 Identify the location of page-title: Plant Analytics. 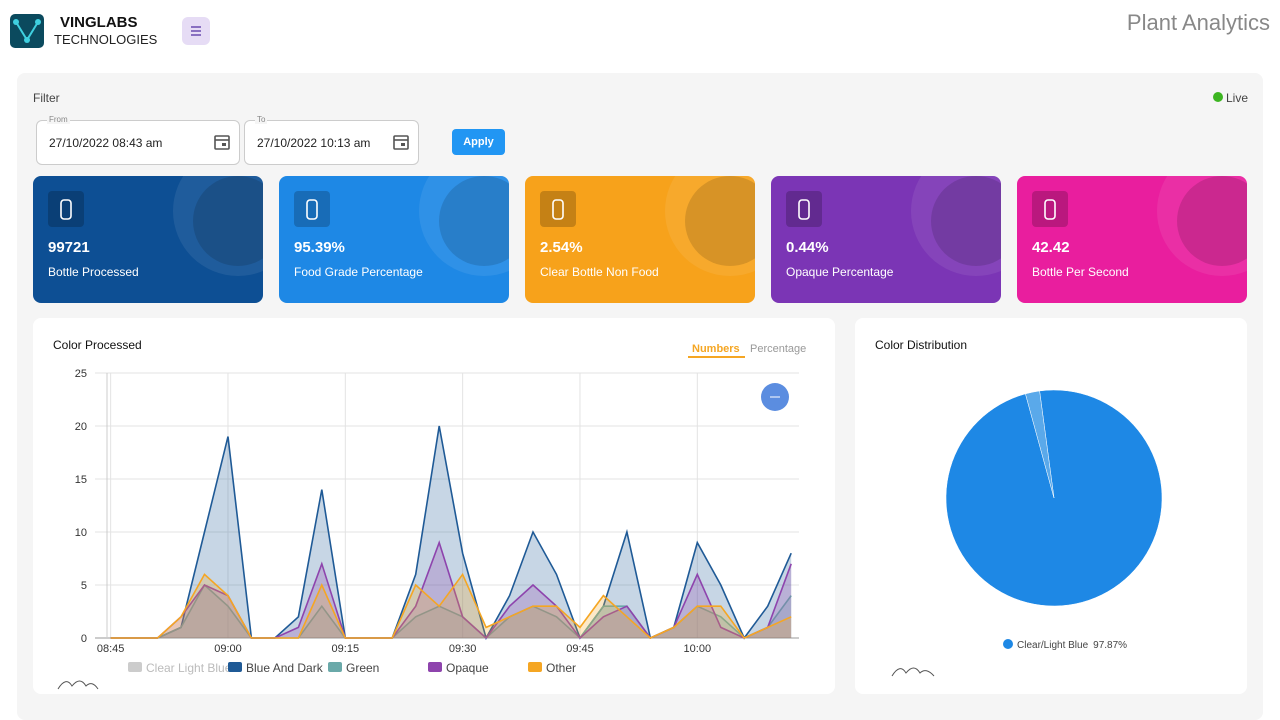
(1198, 22).